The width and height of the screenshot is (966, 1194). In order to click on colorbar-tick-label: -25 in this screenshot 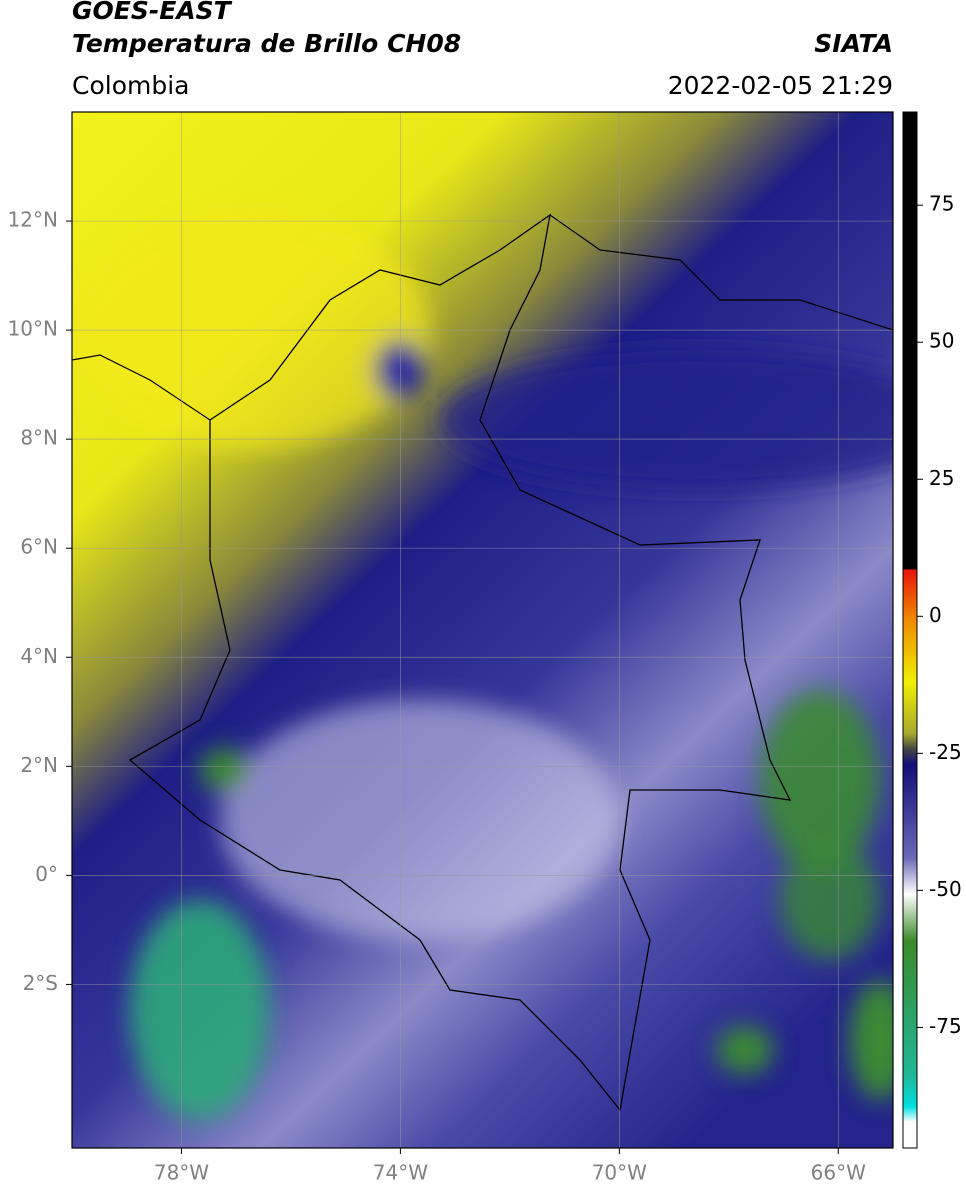, I will do `click(945, 752)`.